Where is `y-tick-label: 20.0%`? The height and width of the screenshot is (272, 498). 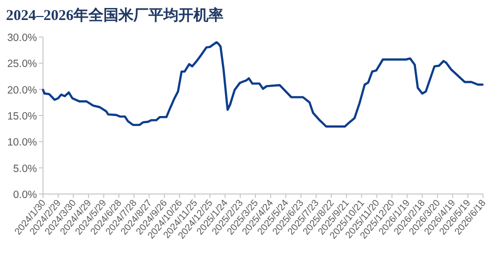
y-tick-label: 20.0% is located at coordinates (22, 90).